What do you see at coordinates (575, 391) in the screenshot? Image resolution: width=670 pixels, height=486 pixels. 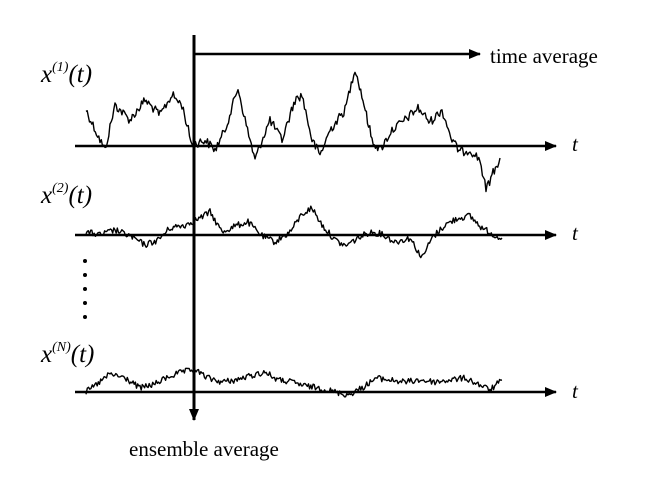 I see `axis-label-t-n: t` at bounding box center [575, 391].